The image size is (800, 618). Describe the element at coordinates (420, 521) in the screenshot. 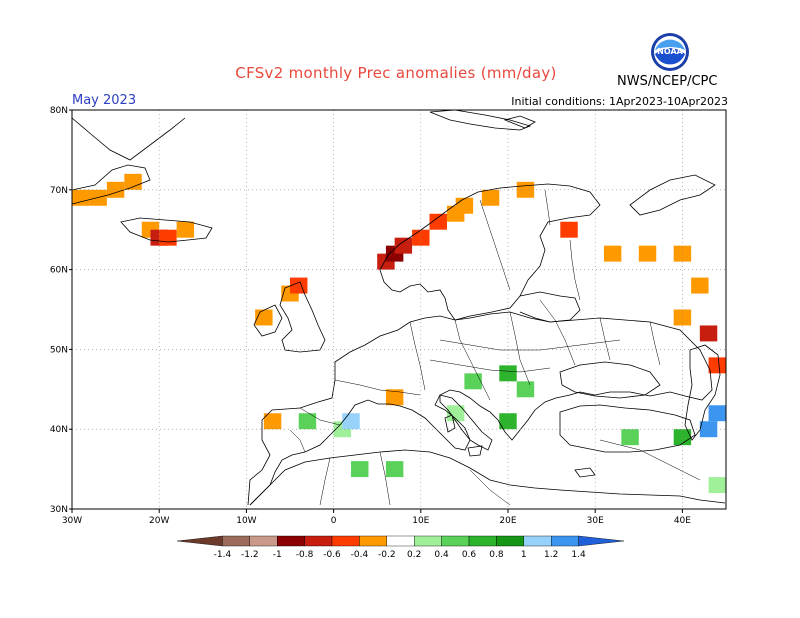

I see `lon-tick-label: 10E` at that location.